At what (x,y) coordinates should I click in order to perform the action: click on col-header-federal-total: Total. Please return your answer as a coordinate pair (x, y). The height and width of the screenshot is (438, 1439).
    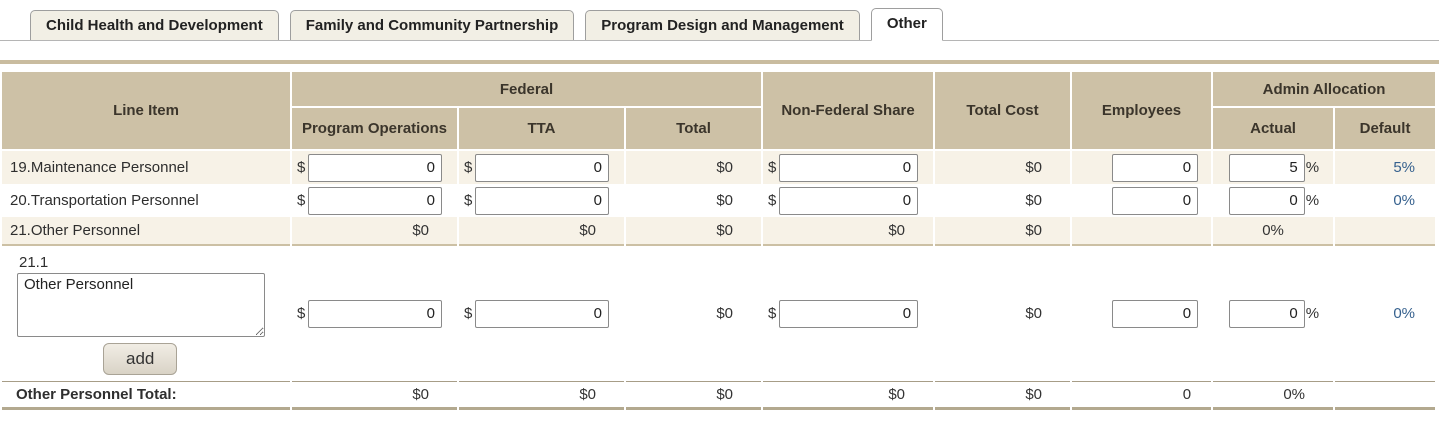
    Looking at the image, I should click on (694, 129).